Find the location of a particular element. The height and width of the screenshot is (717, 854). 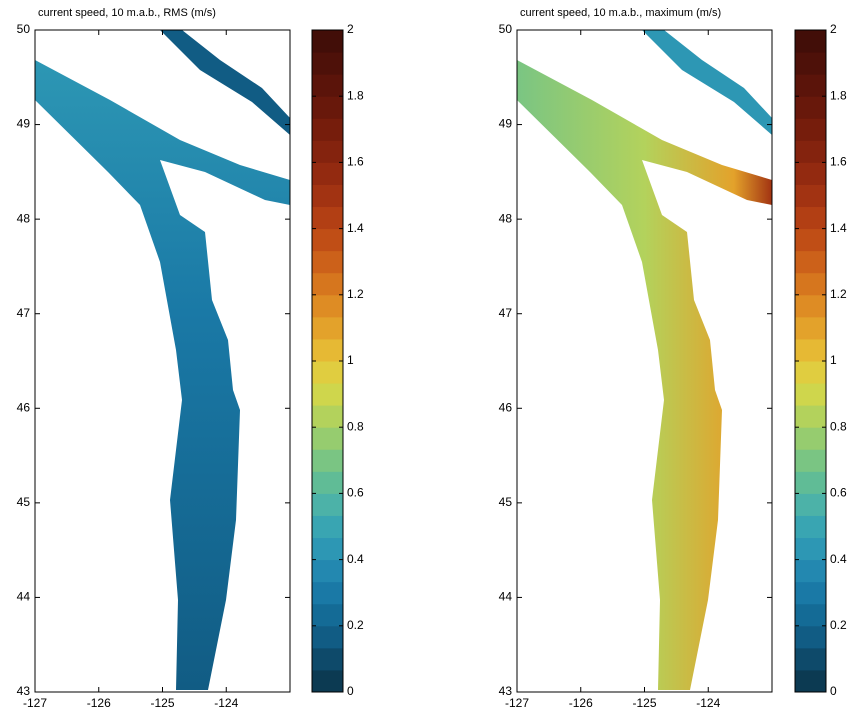

x-tick-label: -125 is located at coordinates (162, 703).